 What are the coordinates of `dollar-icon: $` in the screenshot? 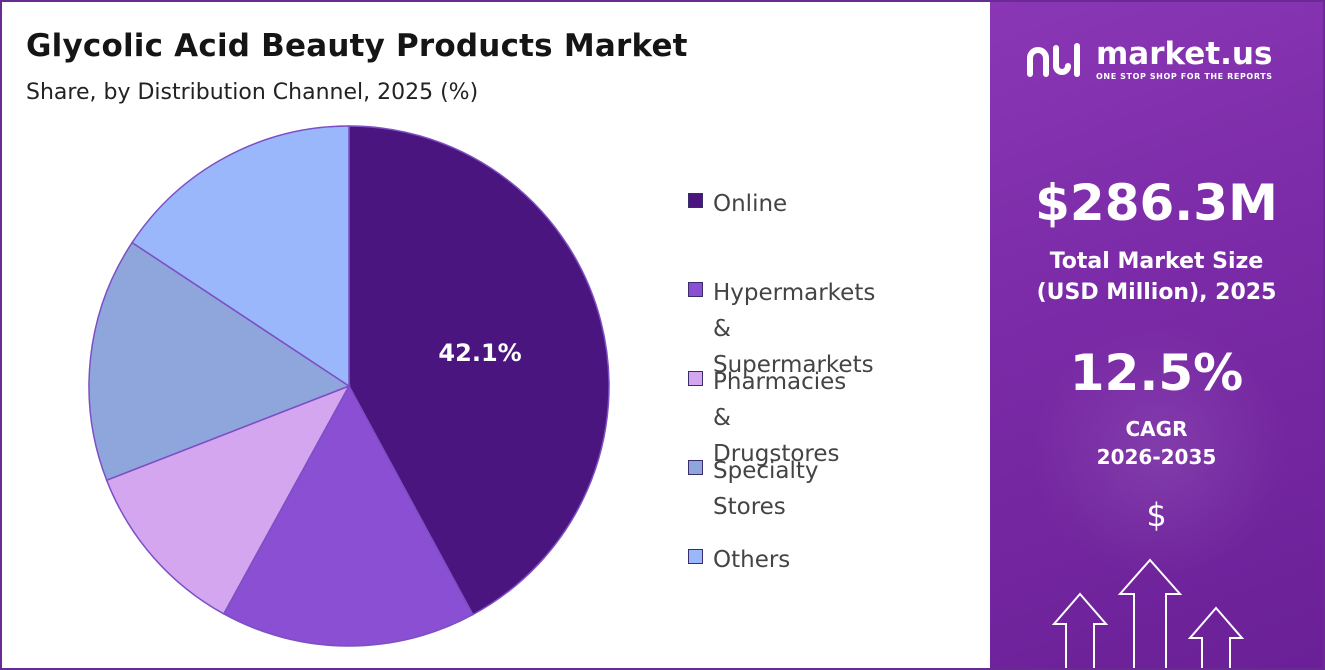 It's located at (1156, 515).